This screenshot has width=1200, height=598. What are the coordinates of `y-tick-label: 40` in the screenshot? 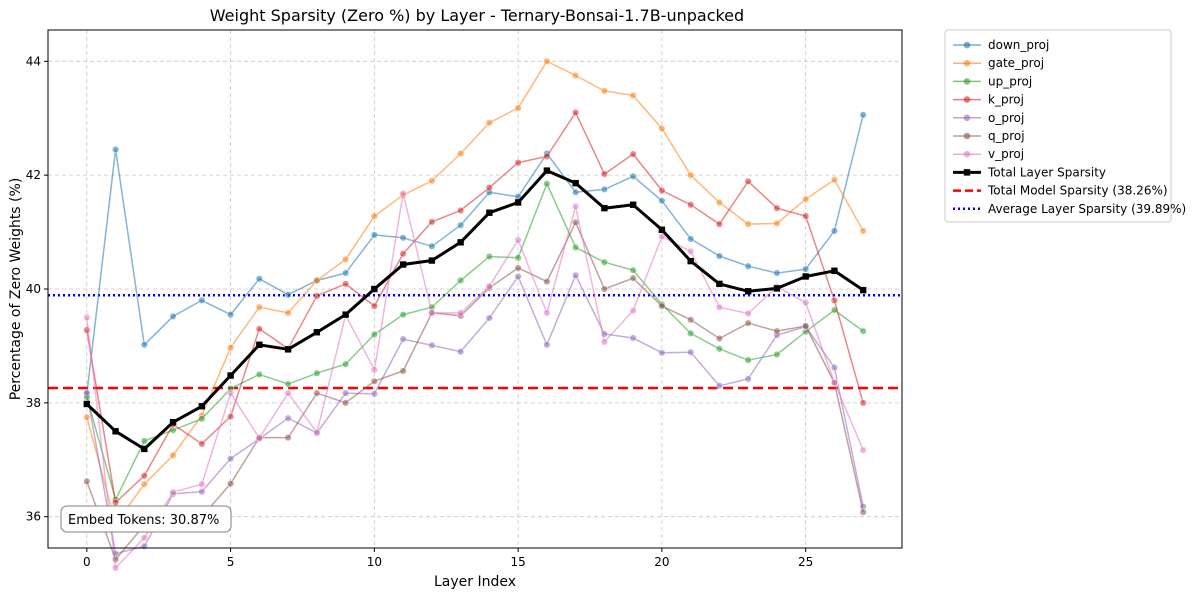 It's located at (33, 289).